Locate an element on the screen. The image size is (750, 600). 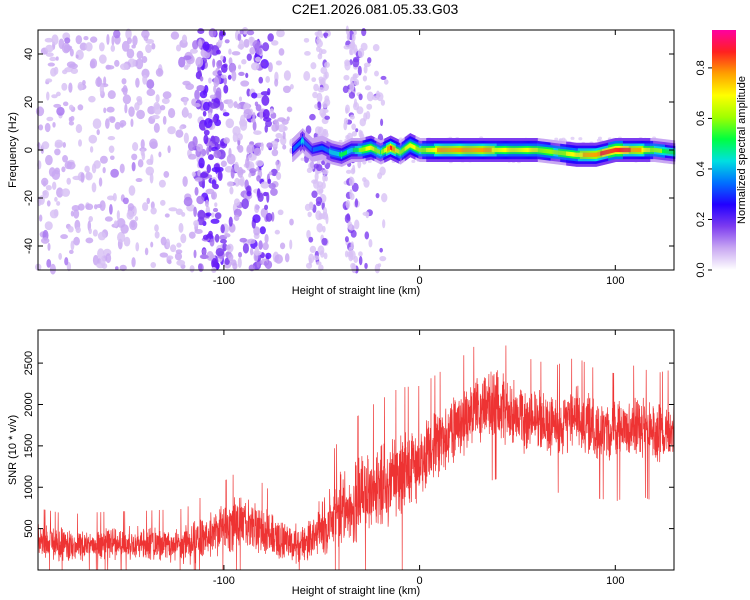
y-tick-label: 20 is located at coordinates (29, 102).